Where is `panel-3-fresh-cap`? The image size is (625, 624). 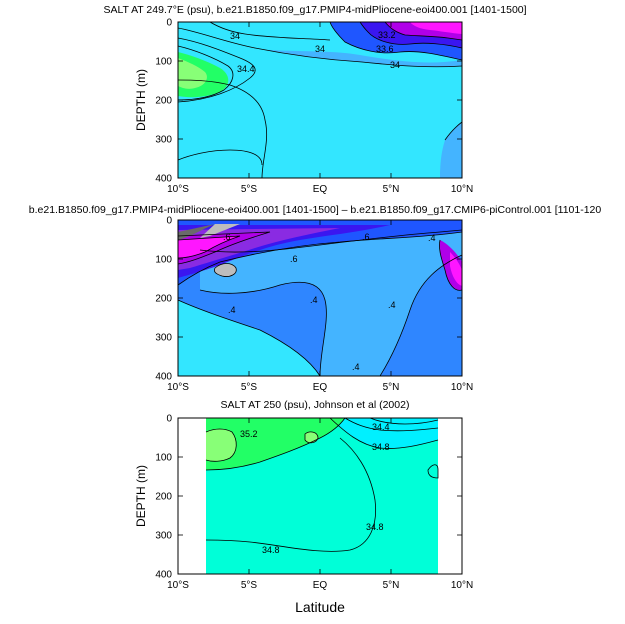 panel-3-fresh-cap is located at coordinates (384, 433).